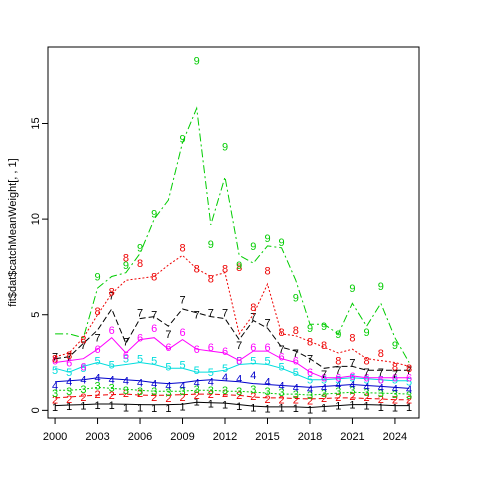 The width and height of the screenshot is (480, 480). What do you see at coordinates (55, 437) in the screenshot?
I see `x-tick-label: 2000` at bounding box center [55, 437].